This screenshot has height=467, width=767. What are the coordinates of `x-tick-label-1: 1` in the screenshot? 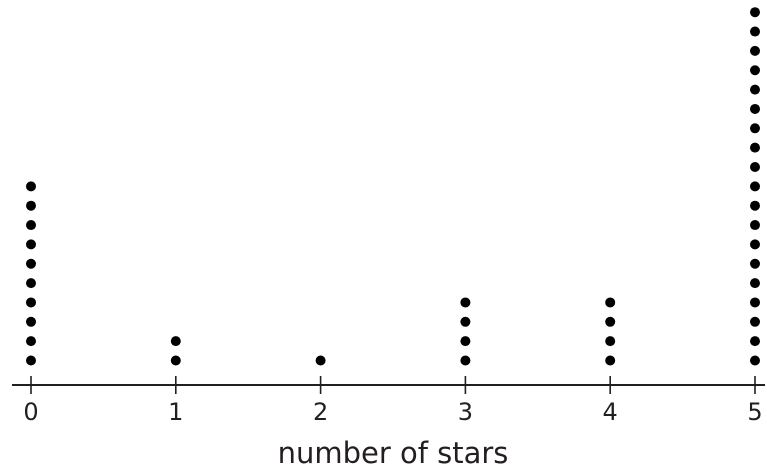 It's located at (175, 412).